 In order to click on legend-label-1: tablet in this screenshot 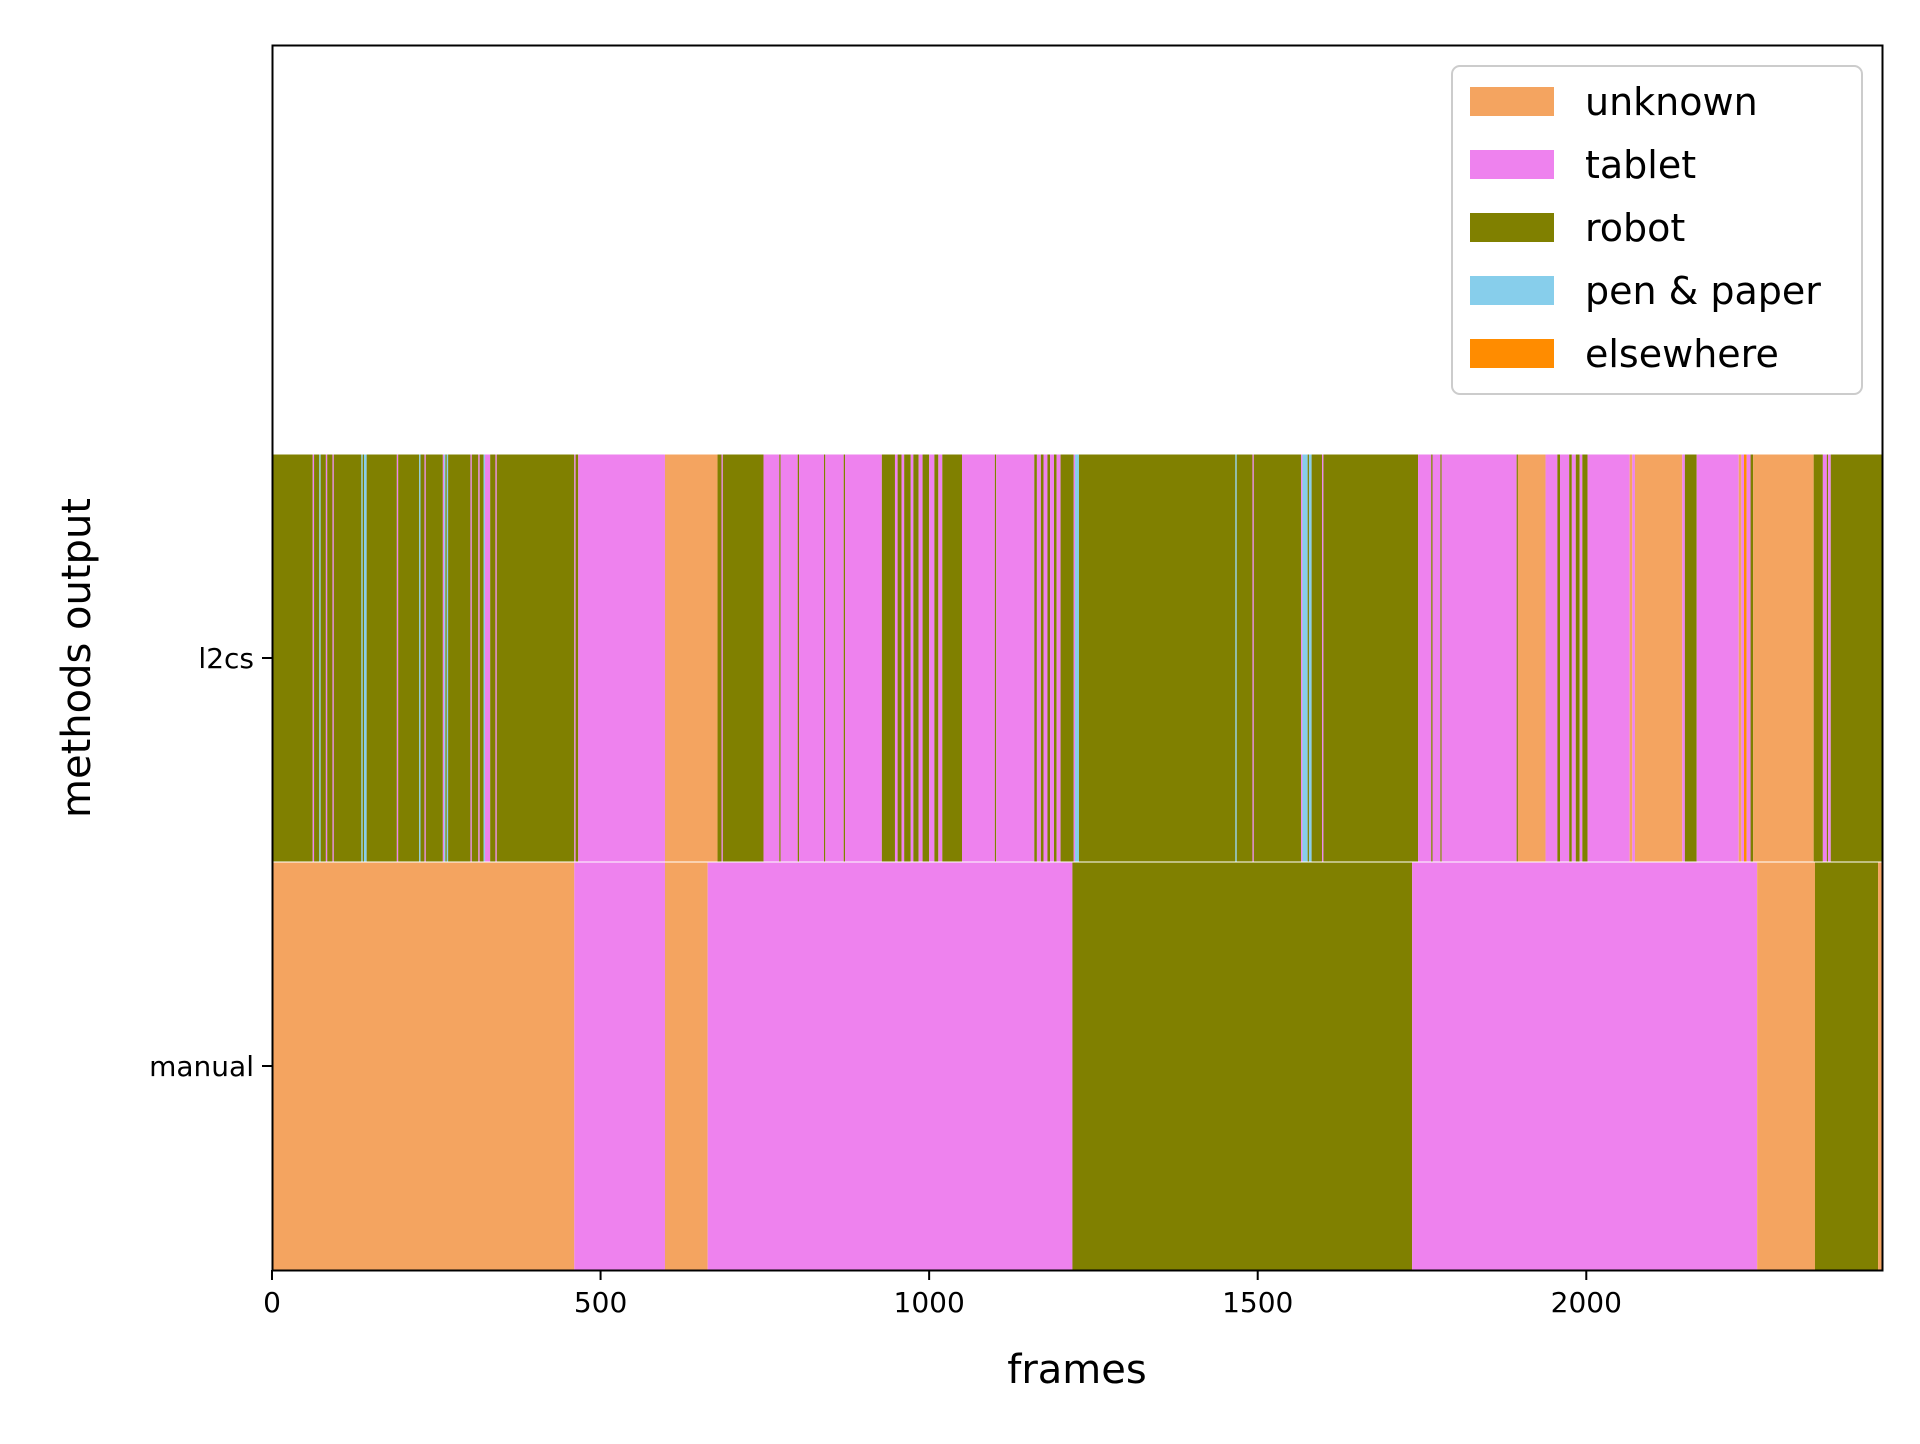, I will do `click(1640, 165)`.